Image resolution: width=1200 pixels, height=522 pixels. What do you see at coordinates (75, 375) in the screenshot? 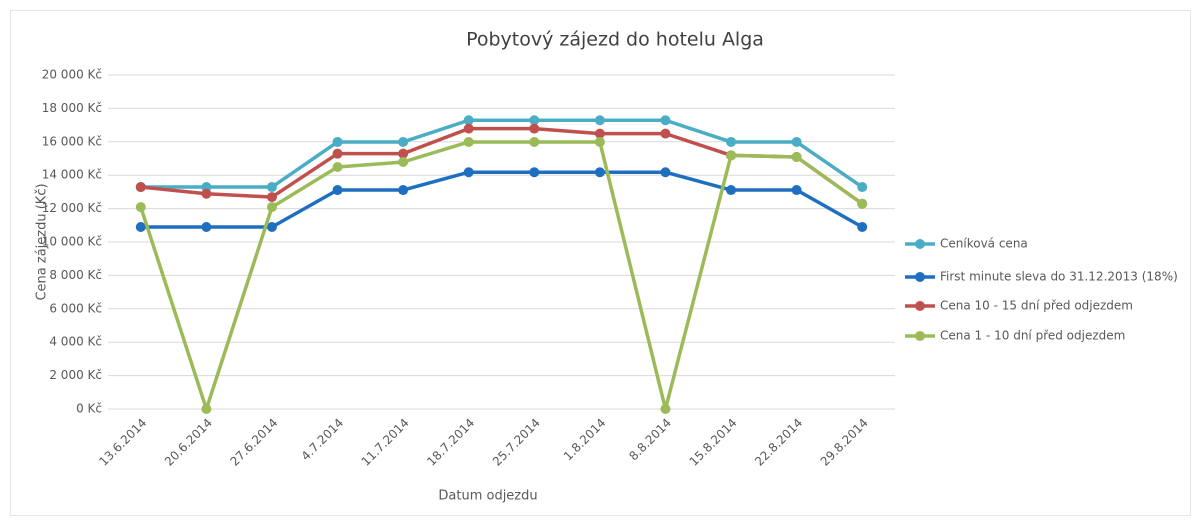
I see `y-tick-label: 2 000 Kč` at bounding box center [75, 375].